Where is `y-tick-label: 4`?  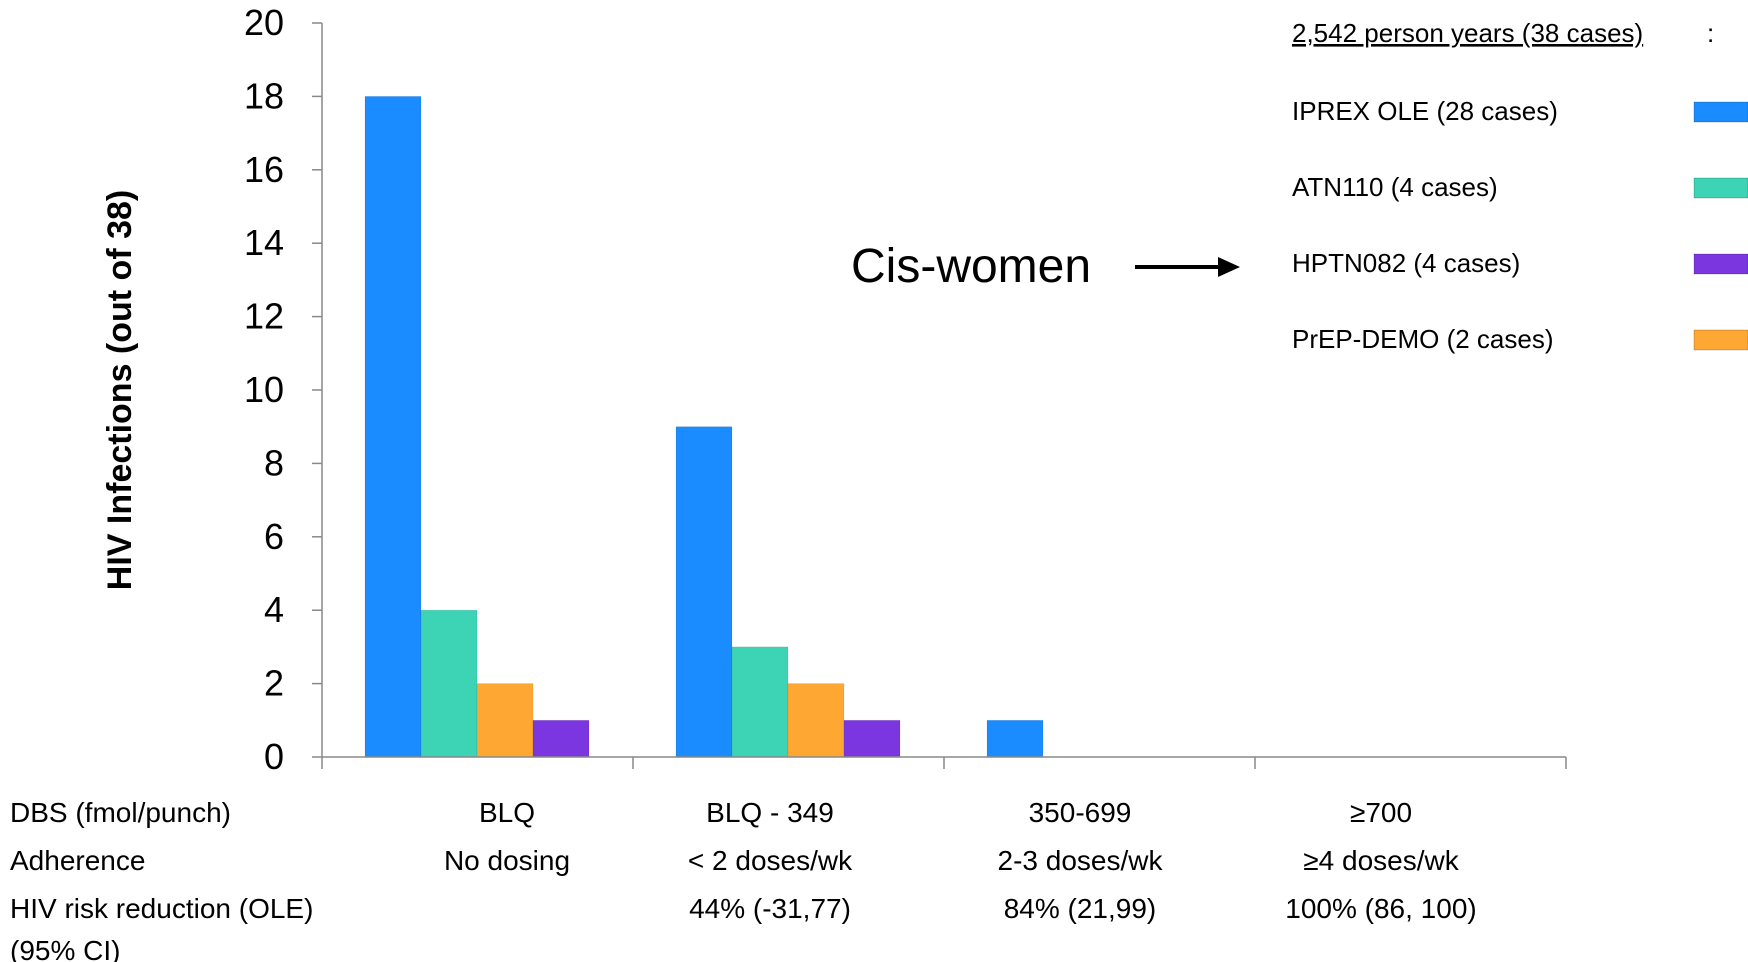 y-tick-label: 4 is located at coordinates (274, 609).